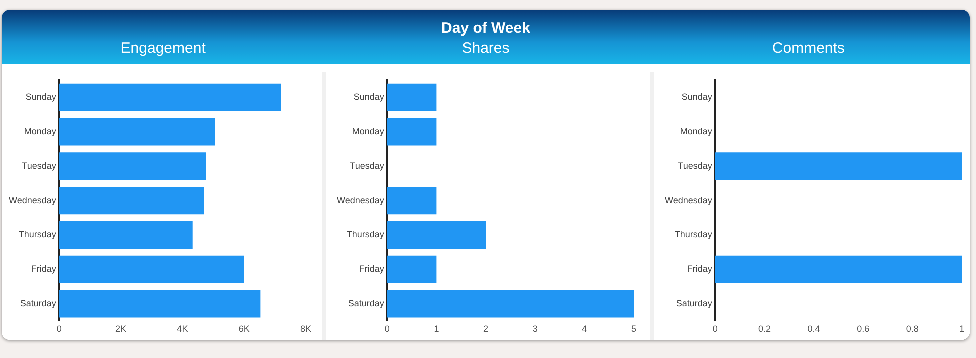  I want to click on x-tick-label: 8K, so click(306, 329).